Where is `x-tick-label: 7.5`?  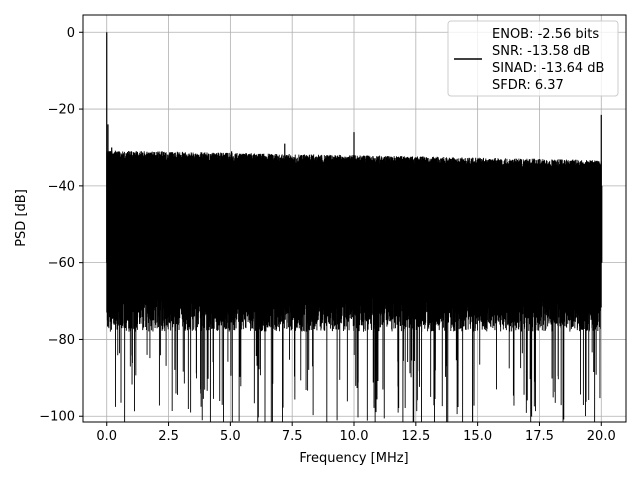
x-tick-label: 7.5 is located at coordinates (292, 436).